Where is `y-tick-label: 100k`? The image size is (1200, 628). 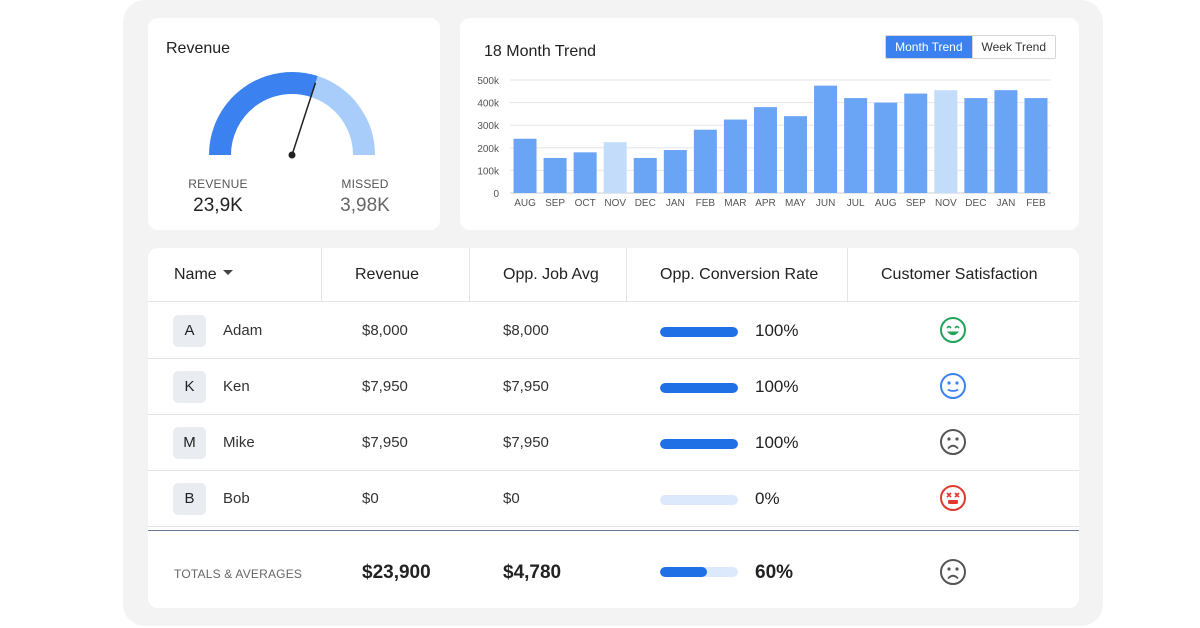
y-tick-label: 100k is located at coordinates (488, 171).